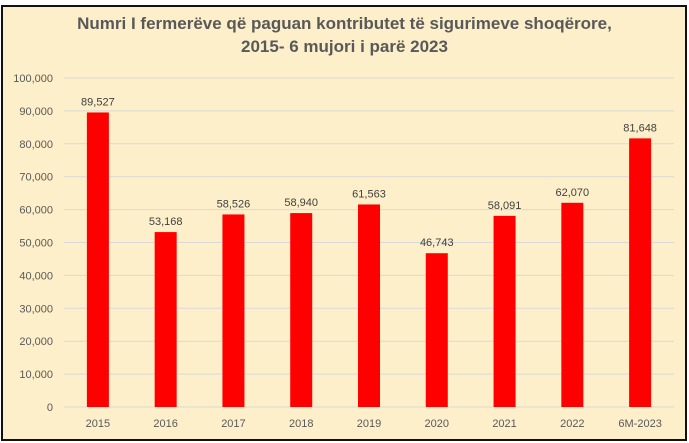 The width and height of the screenshot is (689, 443). Describe the element at coordinates (640, 128) in the screenshot. I see `data-label: 81,648` at that location.